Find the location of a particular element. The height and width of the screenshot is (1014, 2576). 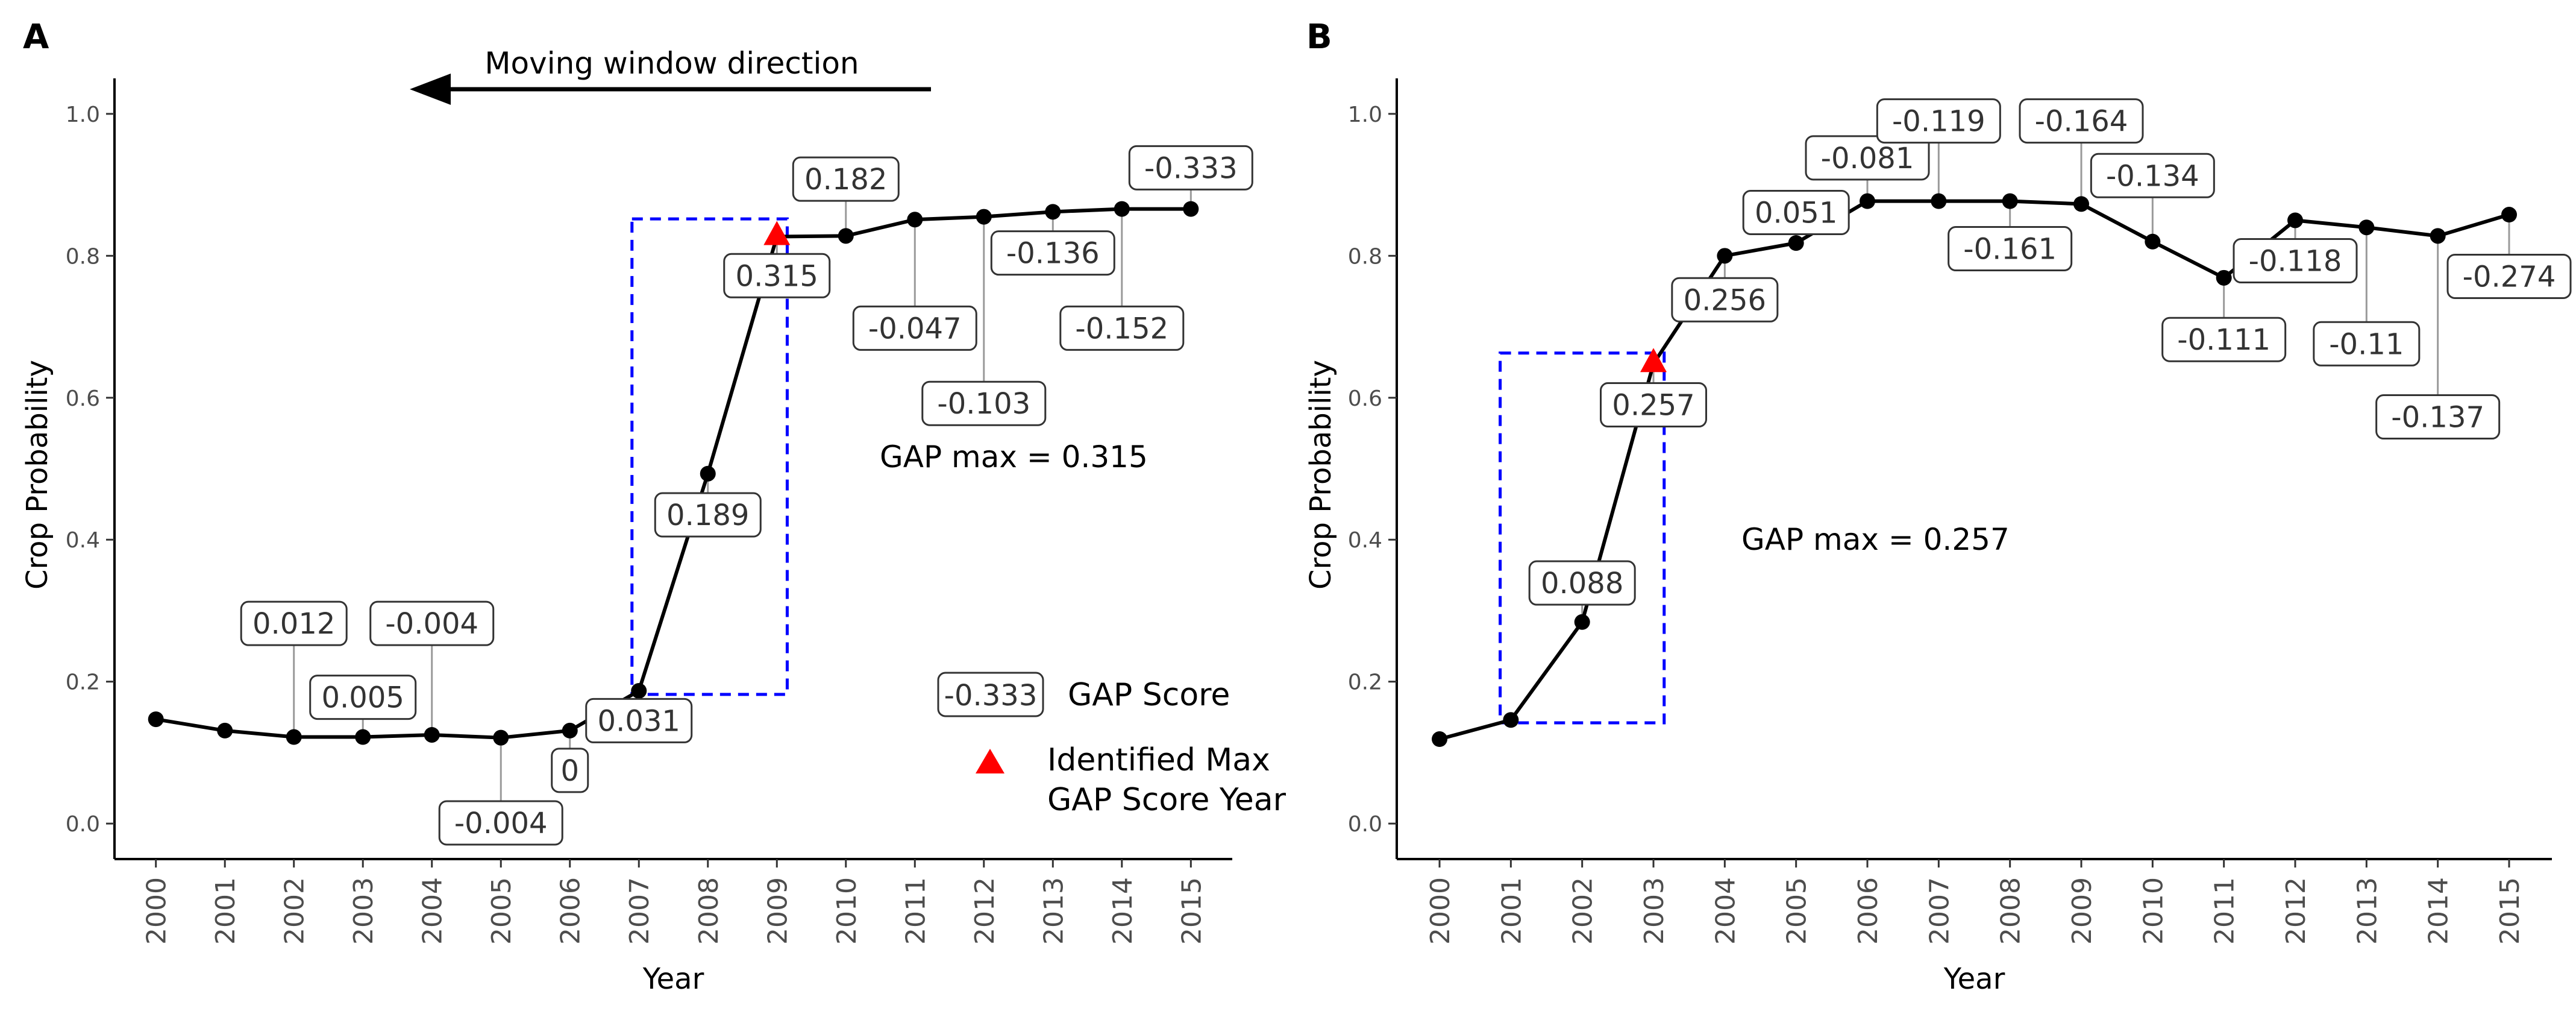

x-tick-label: 2014 is located at coordinates (1123, 911).